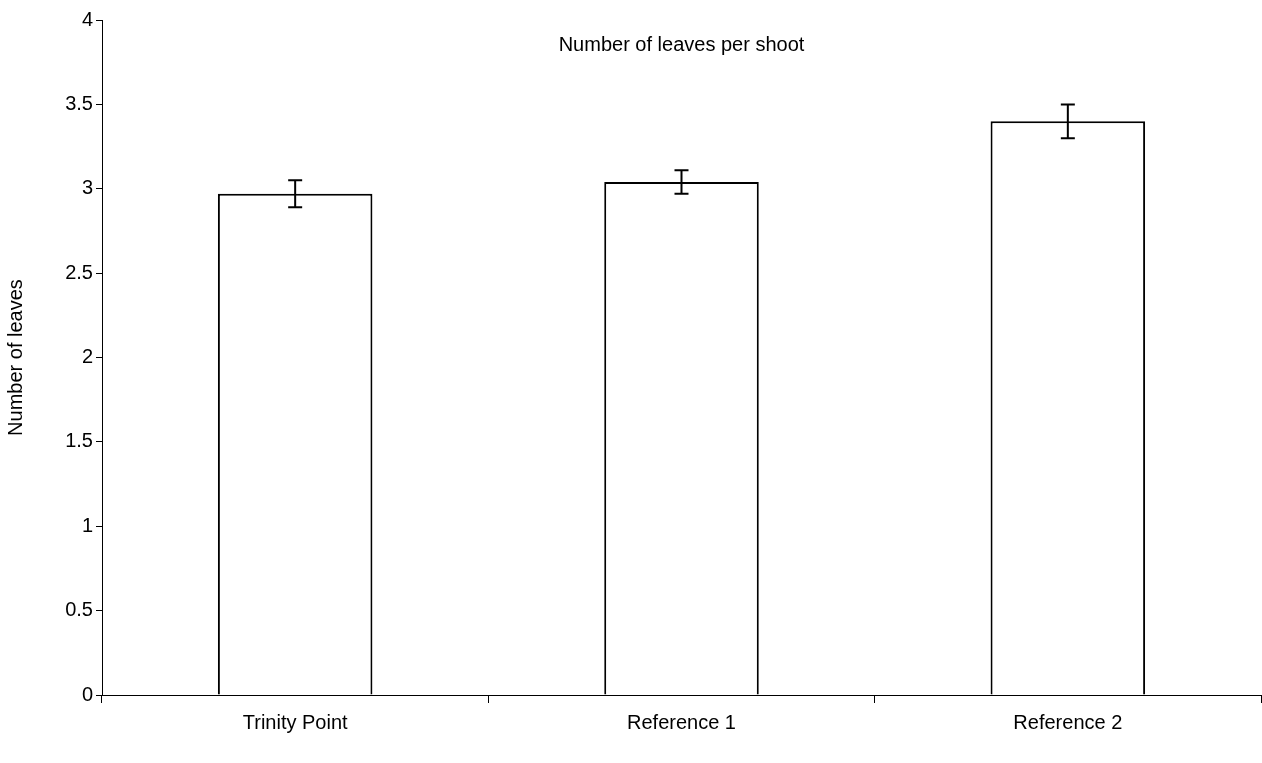 This screenshot has width=1262, height=763. What do you see at coordinates (79, 440) in the screenshot?
I see `y-tick-label: 1.5` at bounding box center [79, 440].